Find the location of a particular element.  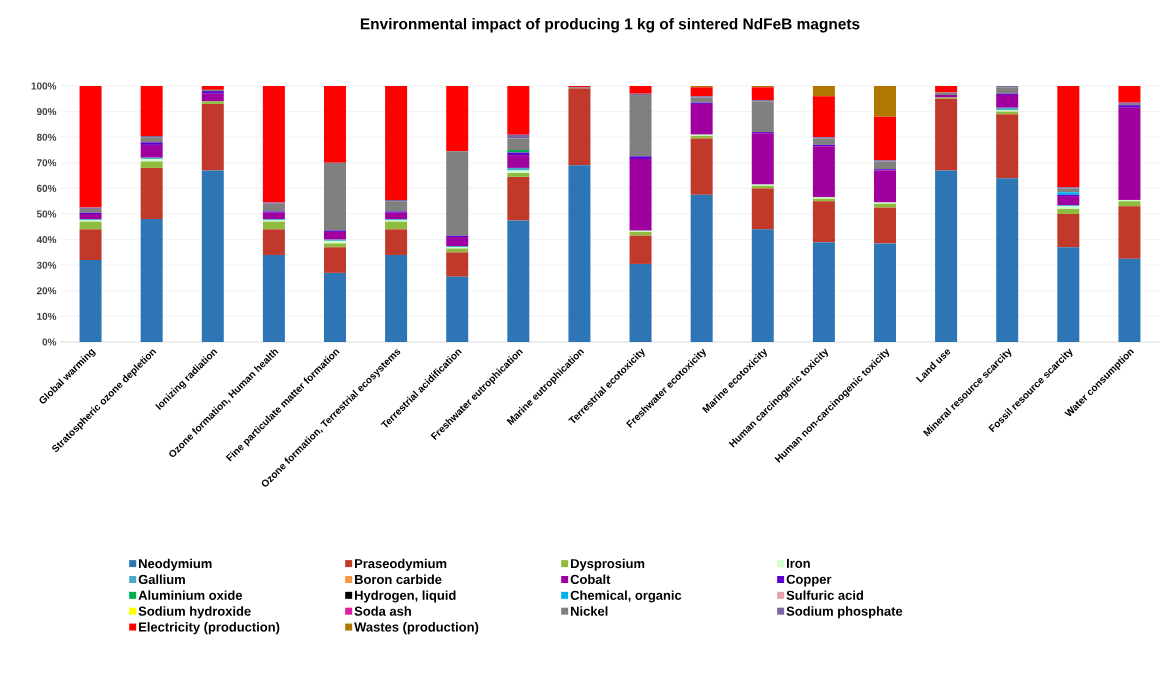

legend-label: Soda ash is located at coordinates (382, 611).